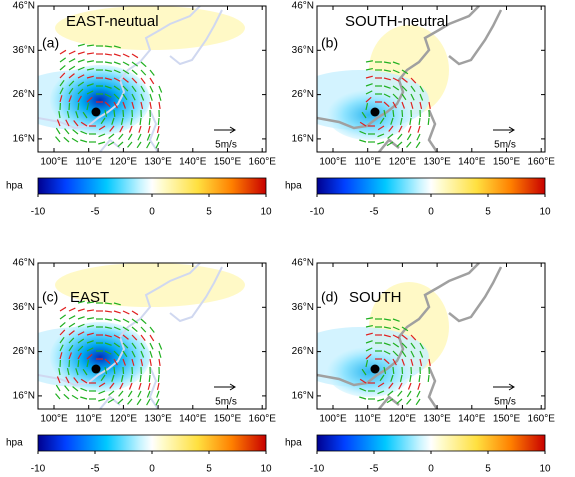  What do you see at coordinates (396, 21) in the screenshot?
I see `panel-title: SOUTH-neutral` at bounding box center [396, 21].